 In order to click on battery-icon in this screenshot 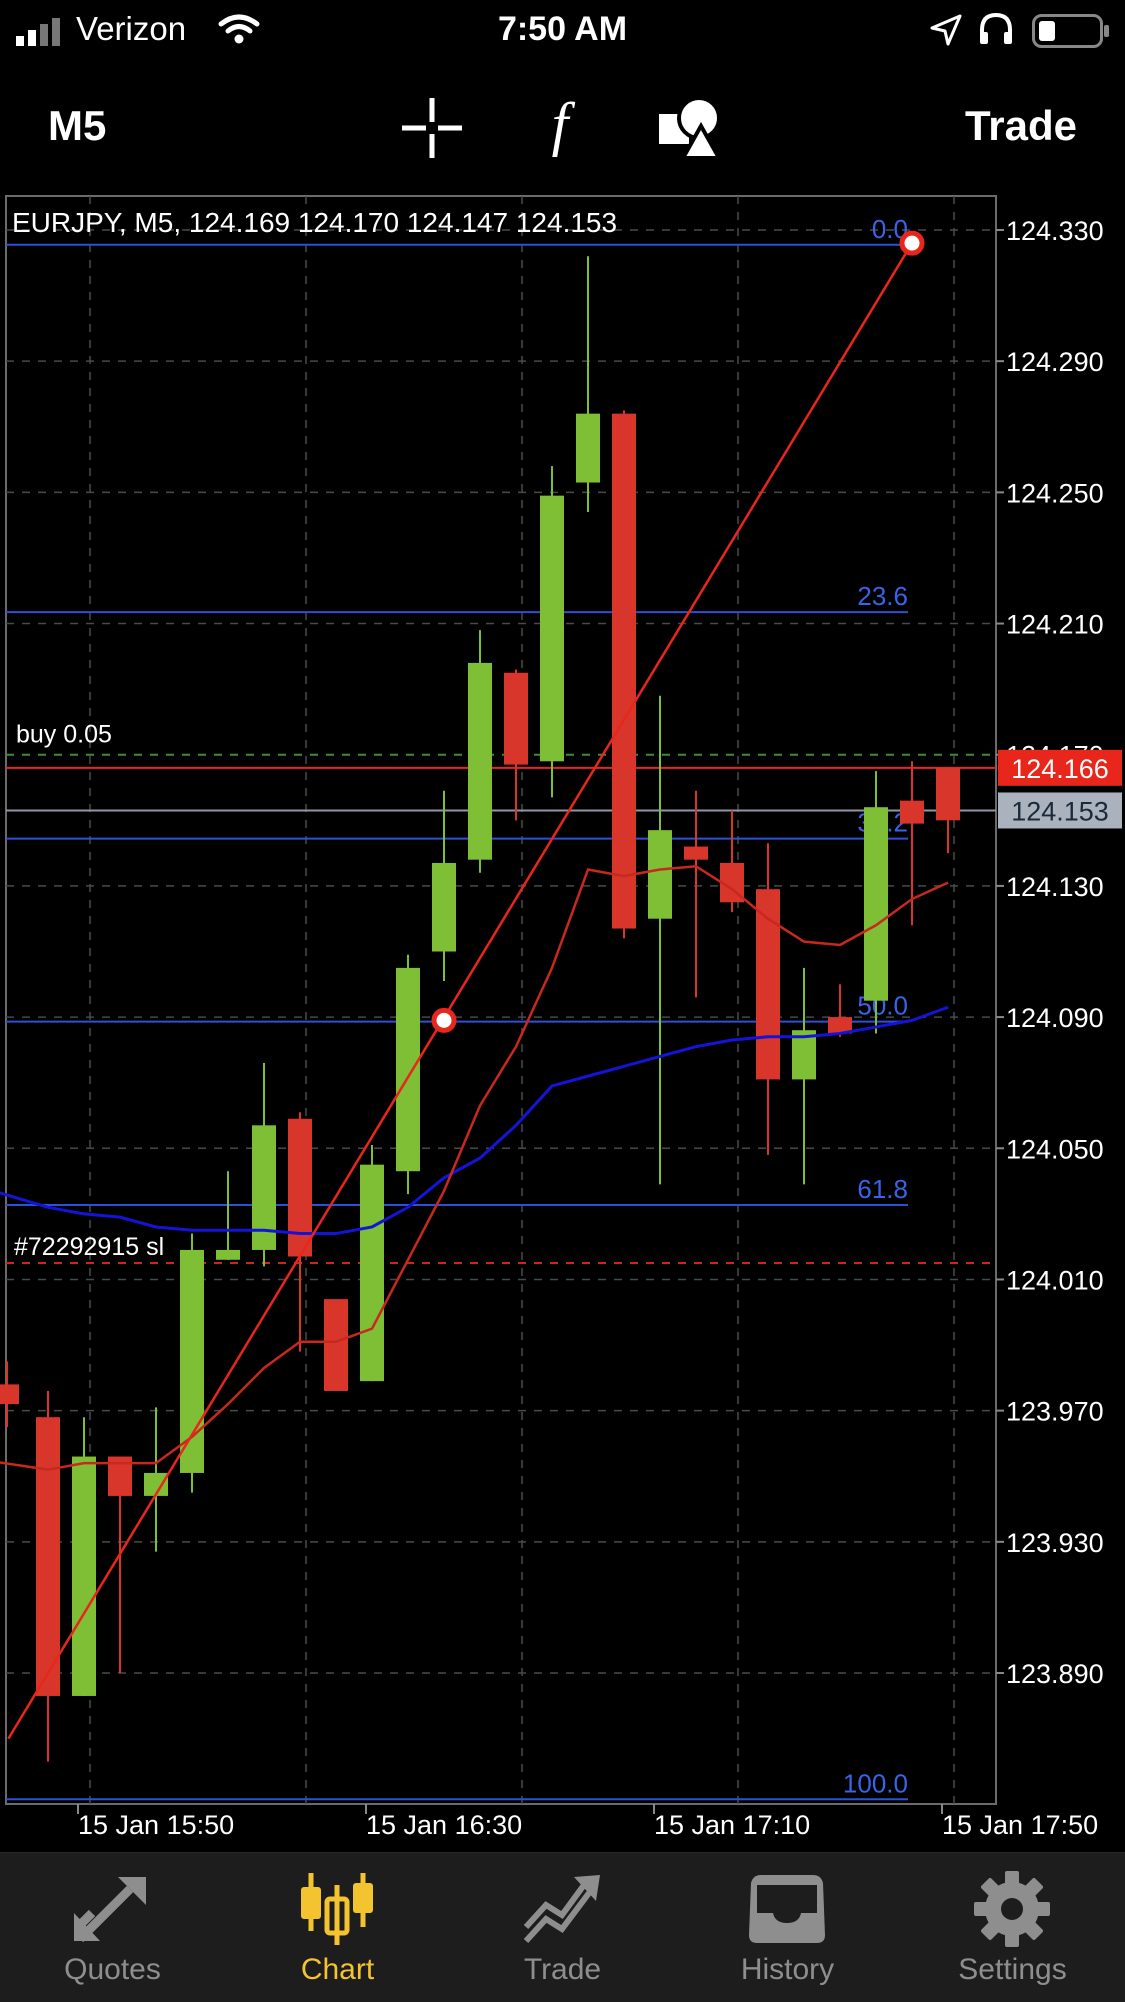, I will do `click(1070, 31)`.